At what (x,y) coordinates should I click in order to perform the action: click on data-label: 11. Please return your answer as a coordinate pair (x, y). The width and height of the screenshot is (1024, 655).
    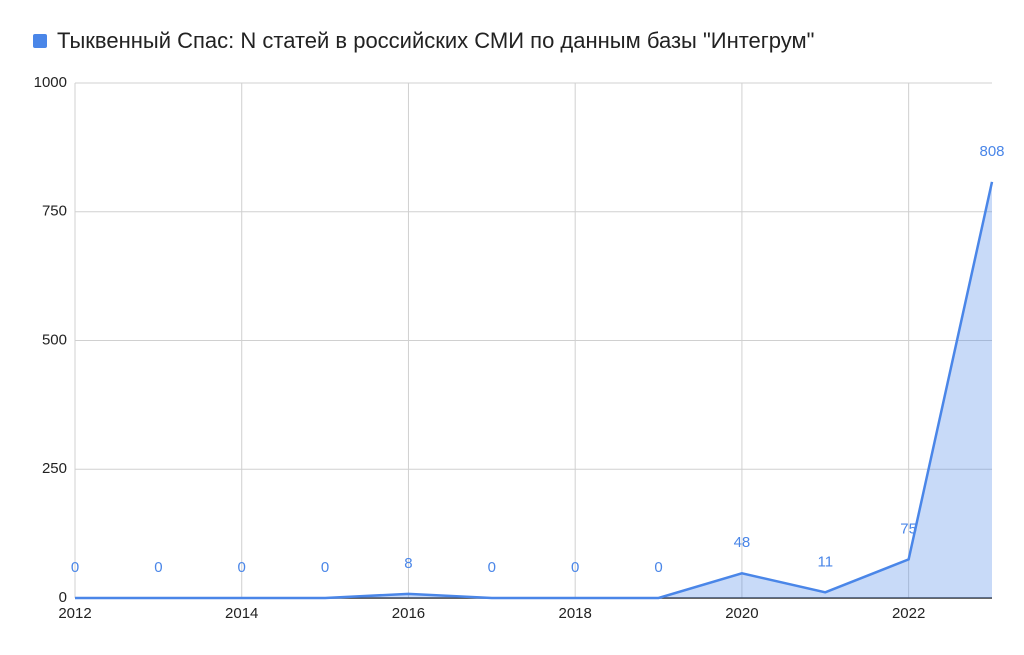
    Looking at the image, I should click on (825, 561).